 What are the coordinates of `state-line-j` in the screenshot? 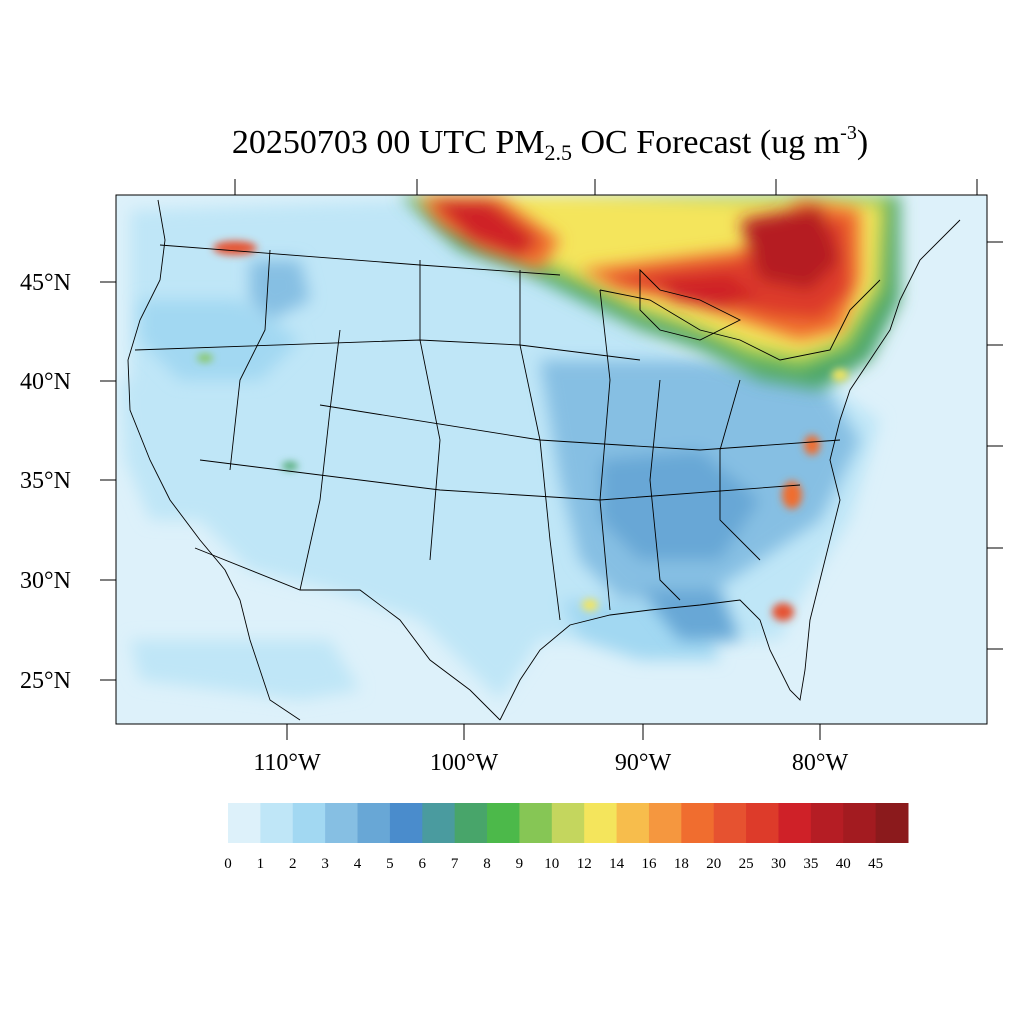 It's located at (740, 470).